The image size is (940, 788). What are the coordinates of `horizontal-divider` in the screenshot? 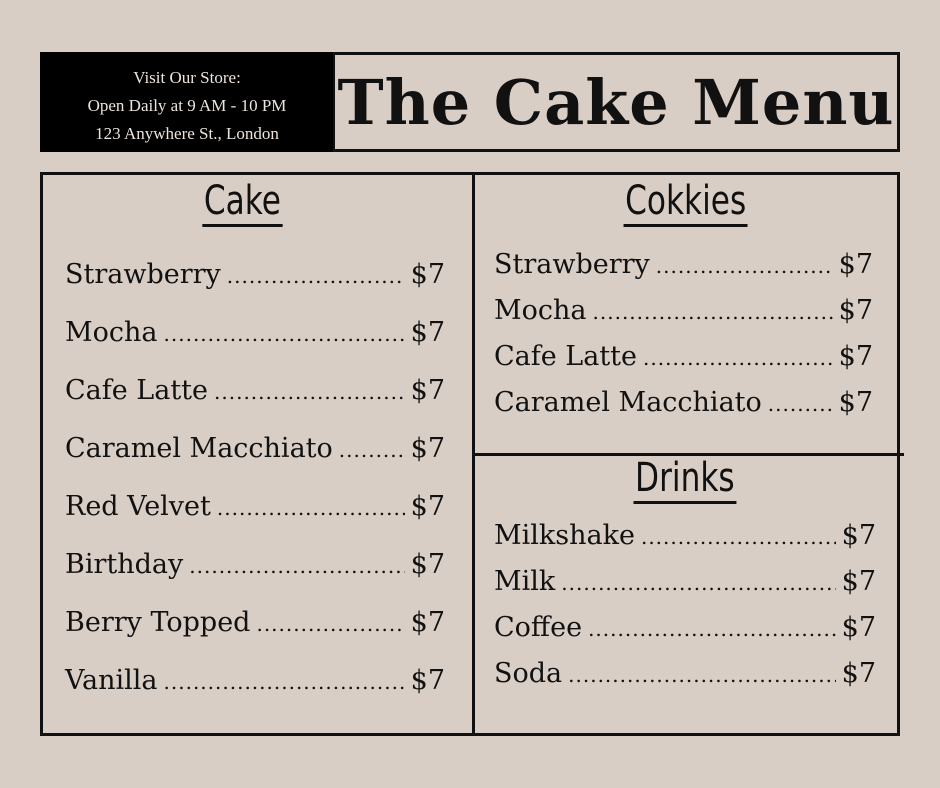 It's located at (689, 454).